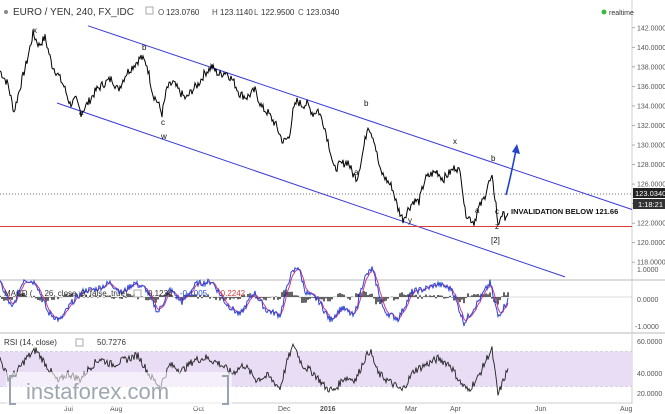  I want to click on watermark-bracket-left-icon, so click(12, 390).